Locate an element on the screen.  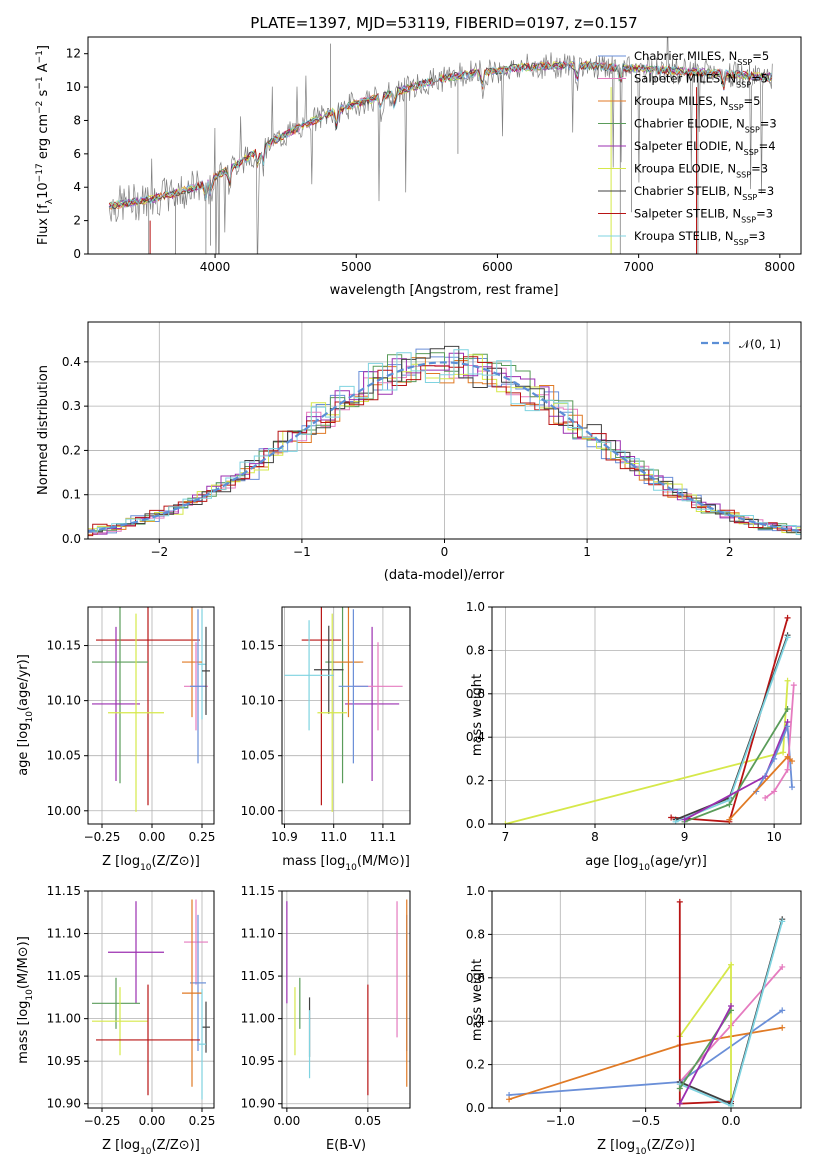
normal-curve is located at coordinates (444, 447).